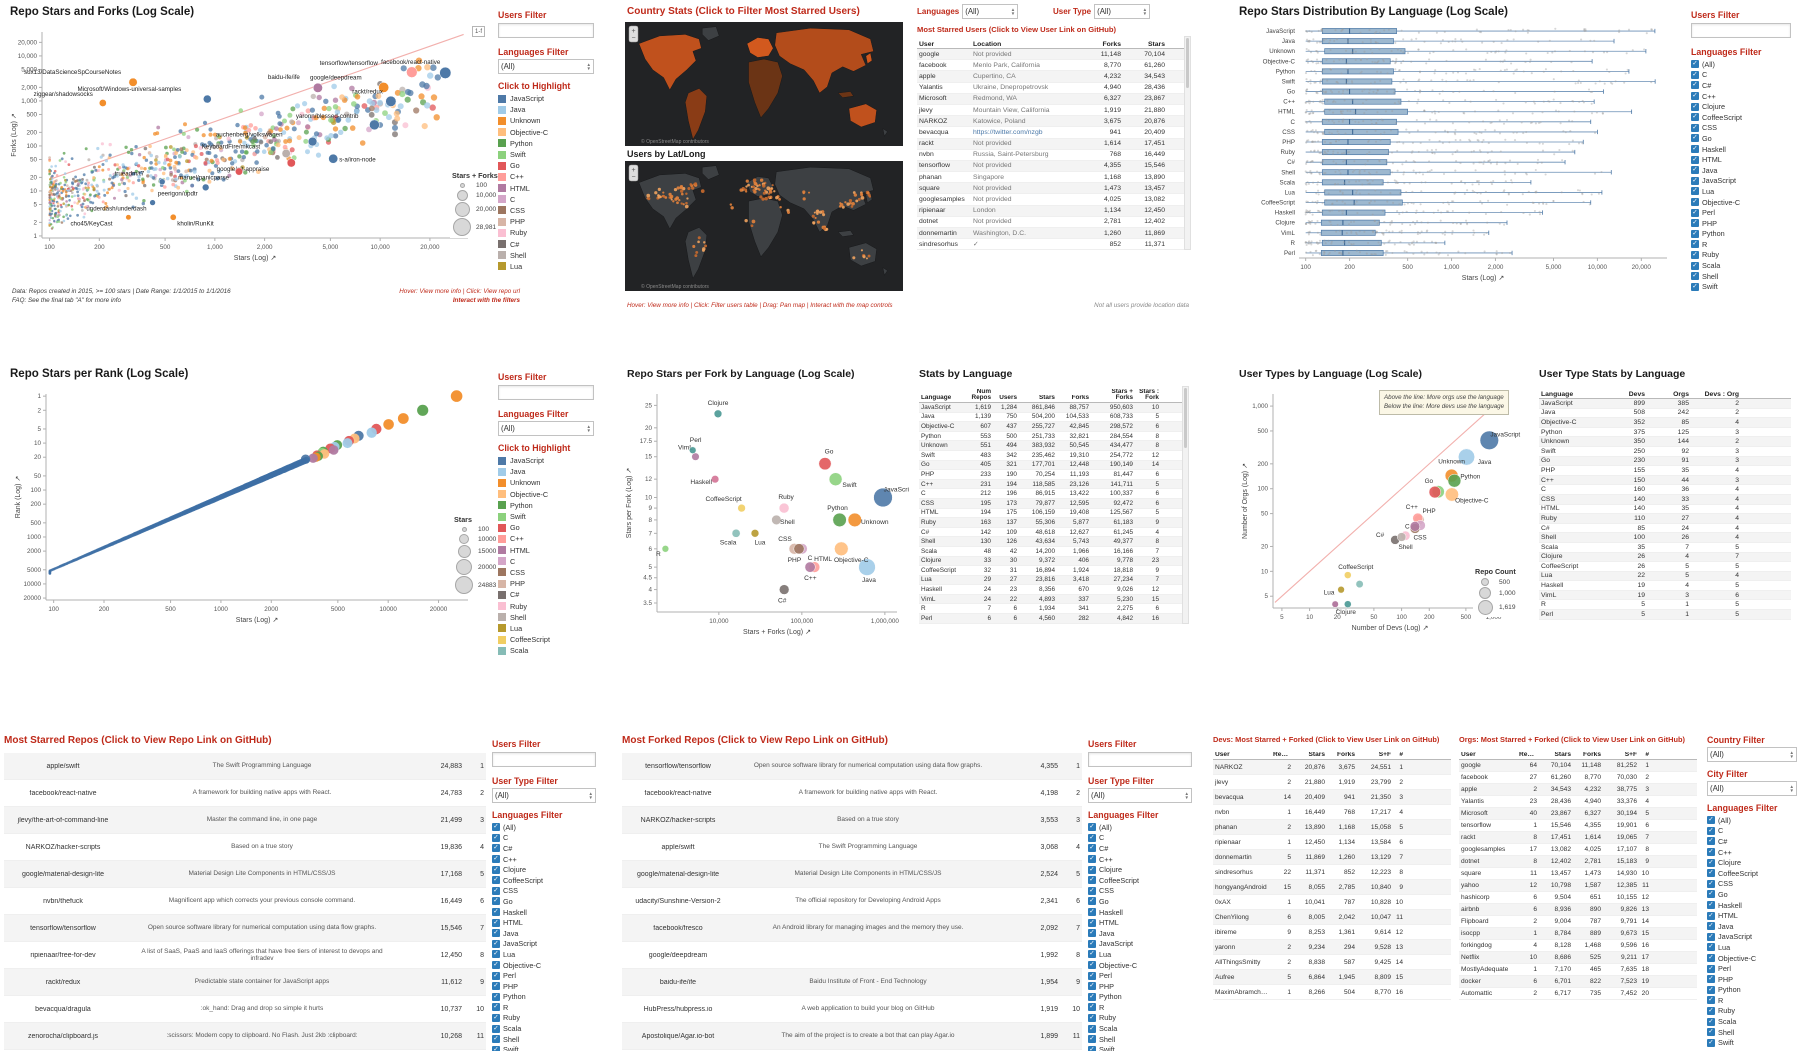  What do you see at coordinates (546, 583) in the screenshot?
I see `highlight-legend-item: PHP` at bounding box center [546, 583].